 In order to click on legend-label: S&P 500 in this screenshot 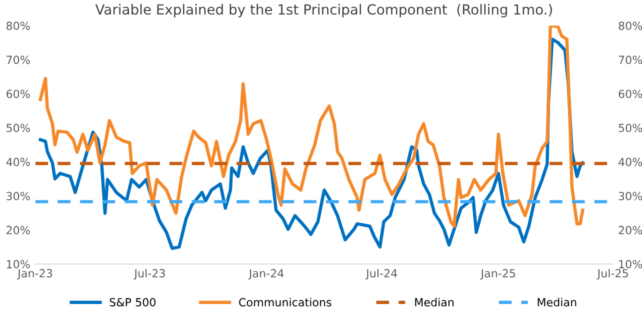, I will do `click(133, 302)`.